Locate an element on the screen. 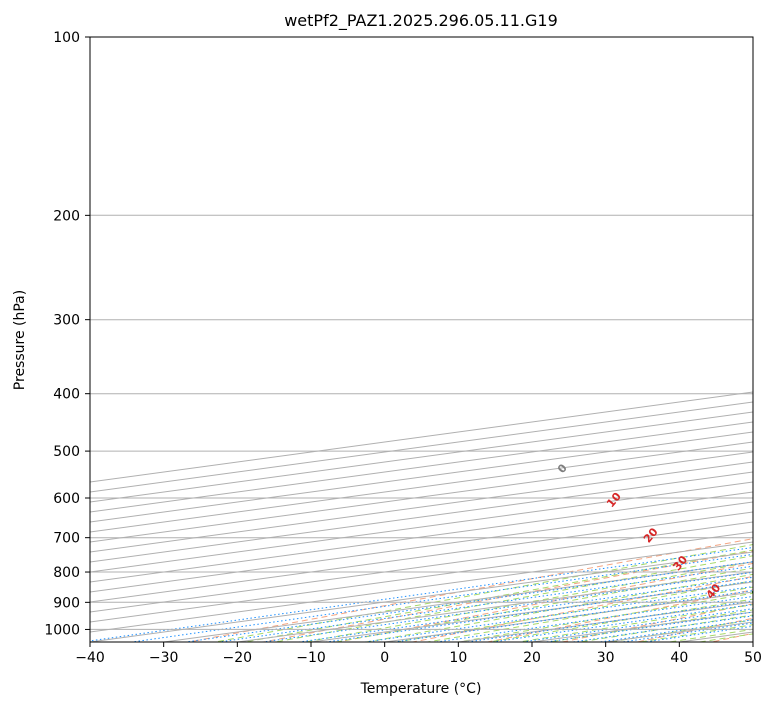 This screenshot has height=708, width=775. x-tick-label: 20 is located at coordinates (532, 658).